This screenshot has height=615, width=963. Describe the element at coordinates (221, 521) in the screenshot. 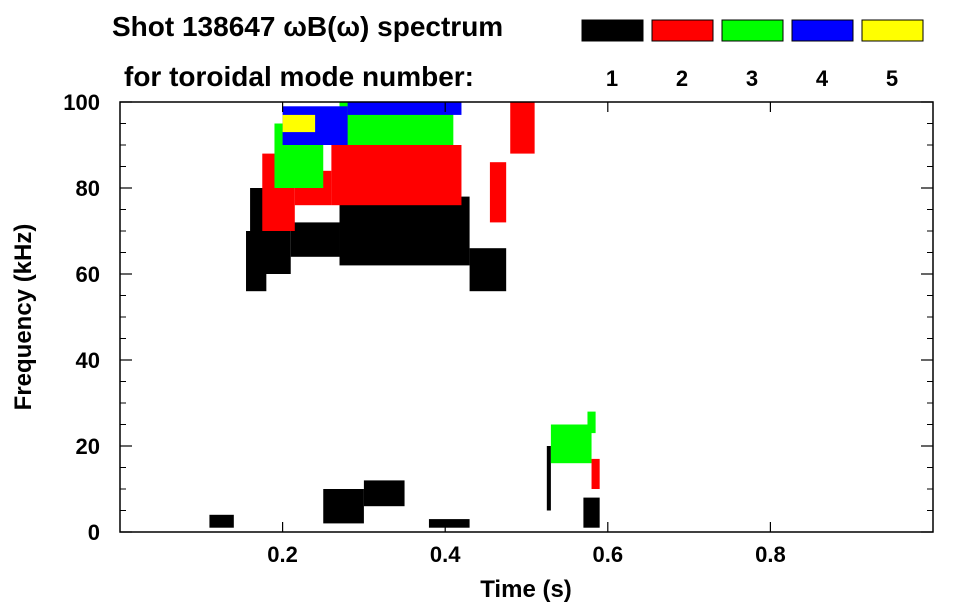

I see `band-n=1-5` at that location.